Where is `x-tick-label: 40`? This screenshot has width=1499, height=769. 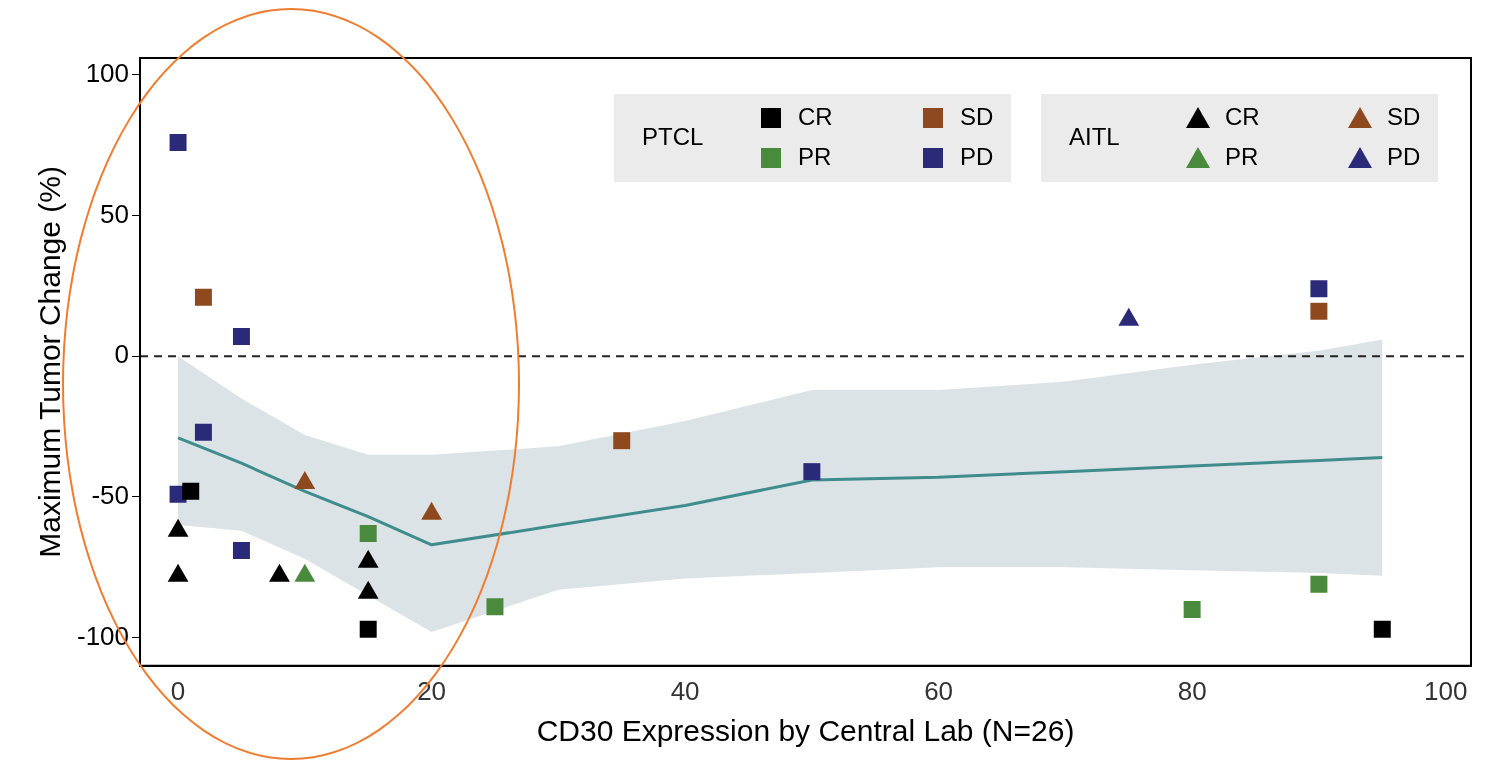
x-tick-label: 40 is located at coordinates (685, 690).